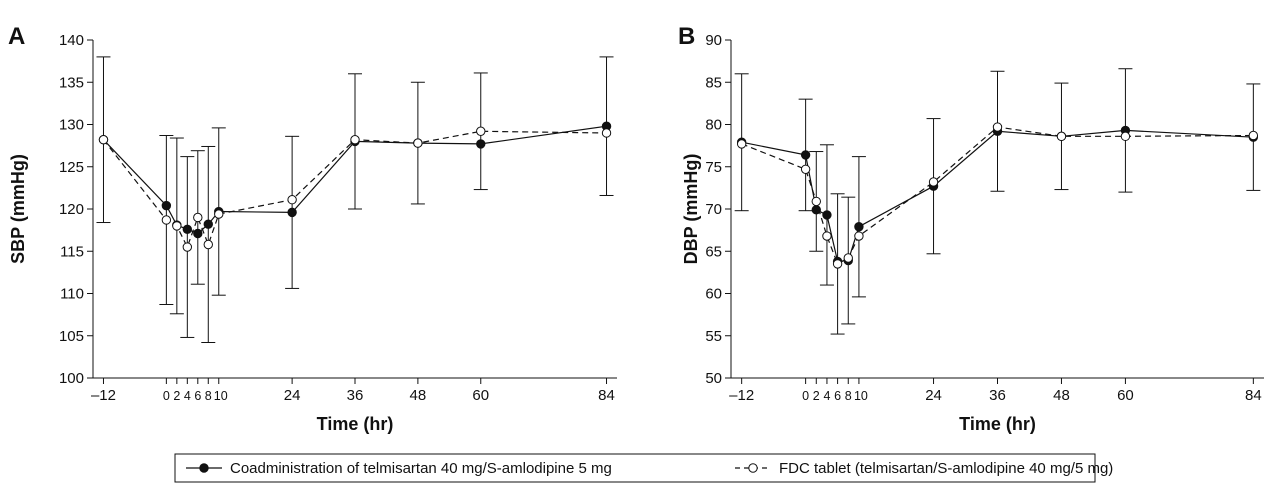 This screenshot has height=490, width=1273. I want to click on y-tick-label: 65, so click(713, 251).